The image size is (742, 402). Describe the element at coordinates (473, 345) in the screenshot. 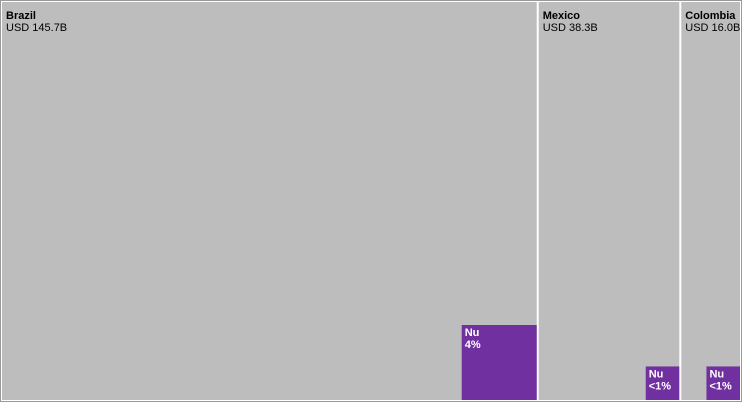

I see `share-value: 4%` at that location.